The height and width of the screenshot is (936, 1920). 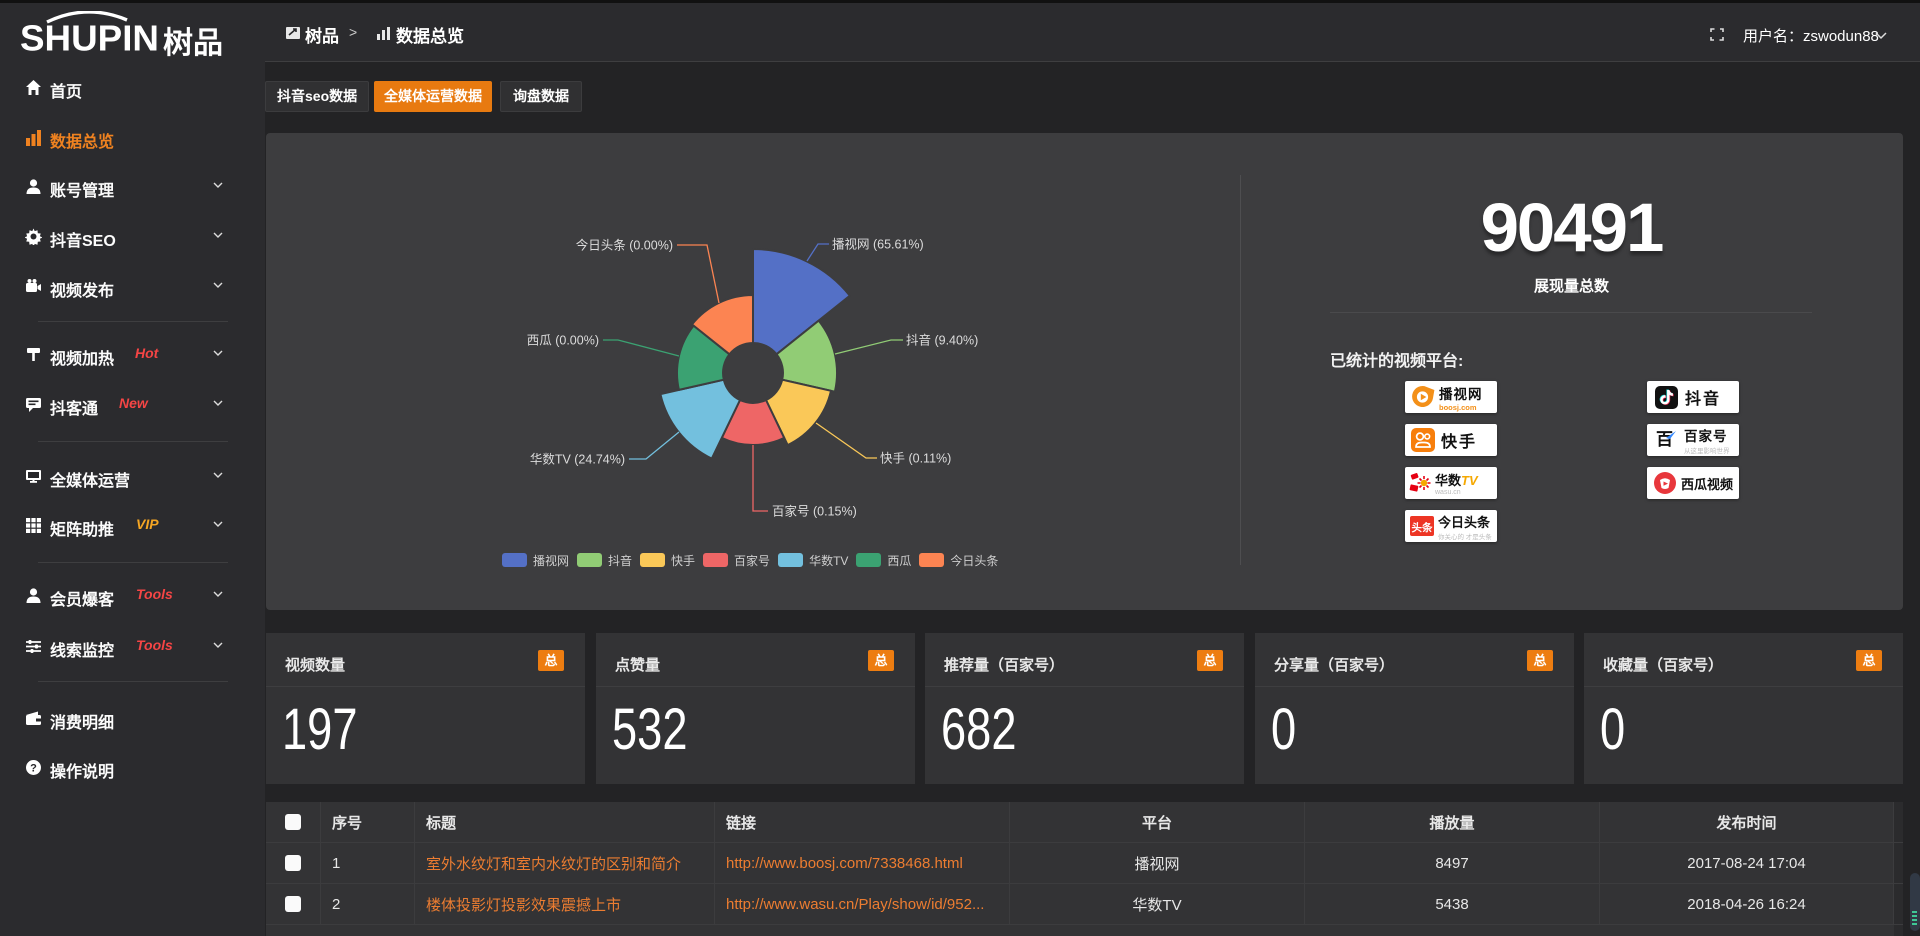 What do you see at coordinates (193, 43) in the screenshot?
I see `svg-text: 树品` at bounding box center [193, 43].